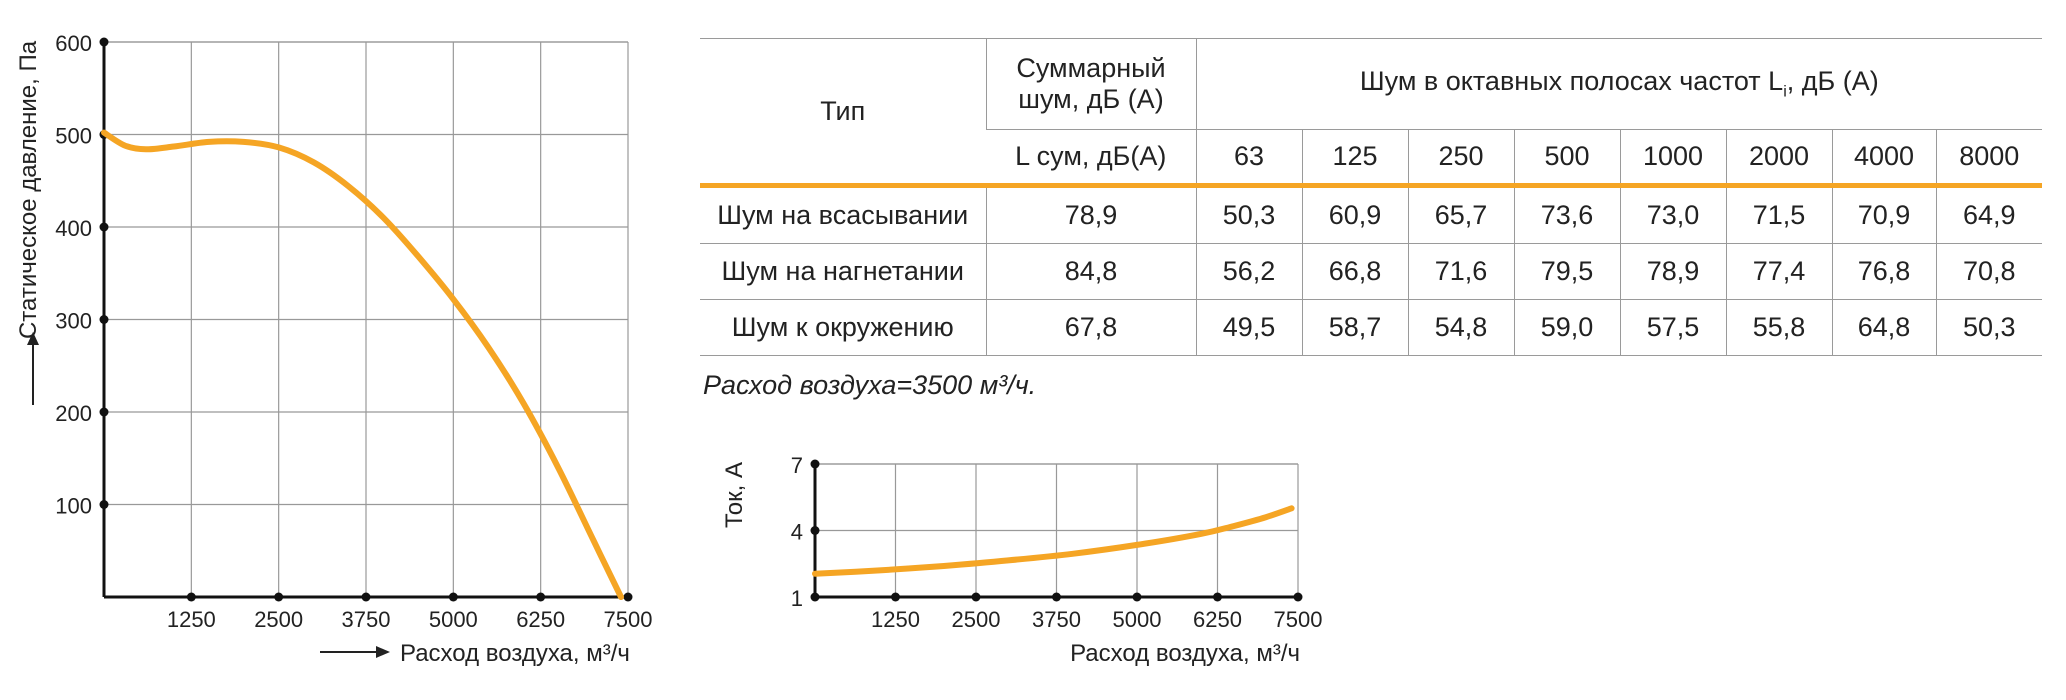 The width and height of the screenshot is (2066, 700). Describe the element at coordinates (1354, 327) in the screenshot. I see `row-value: 58,7` at that location.